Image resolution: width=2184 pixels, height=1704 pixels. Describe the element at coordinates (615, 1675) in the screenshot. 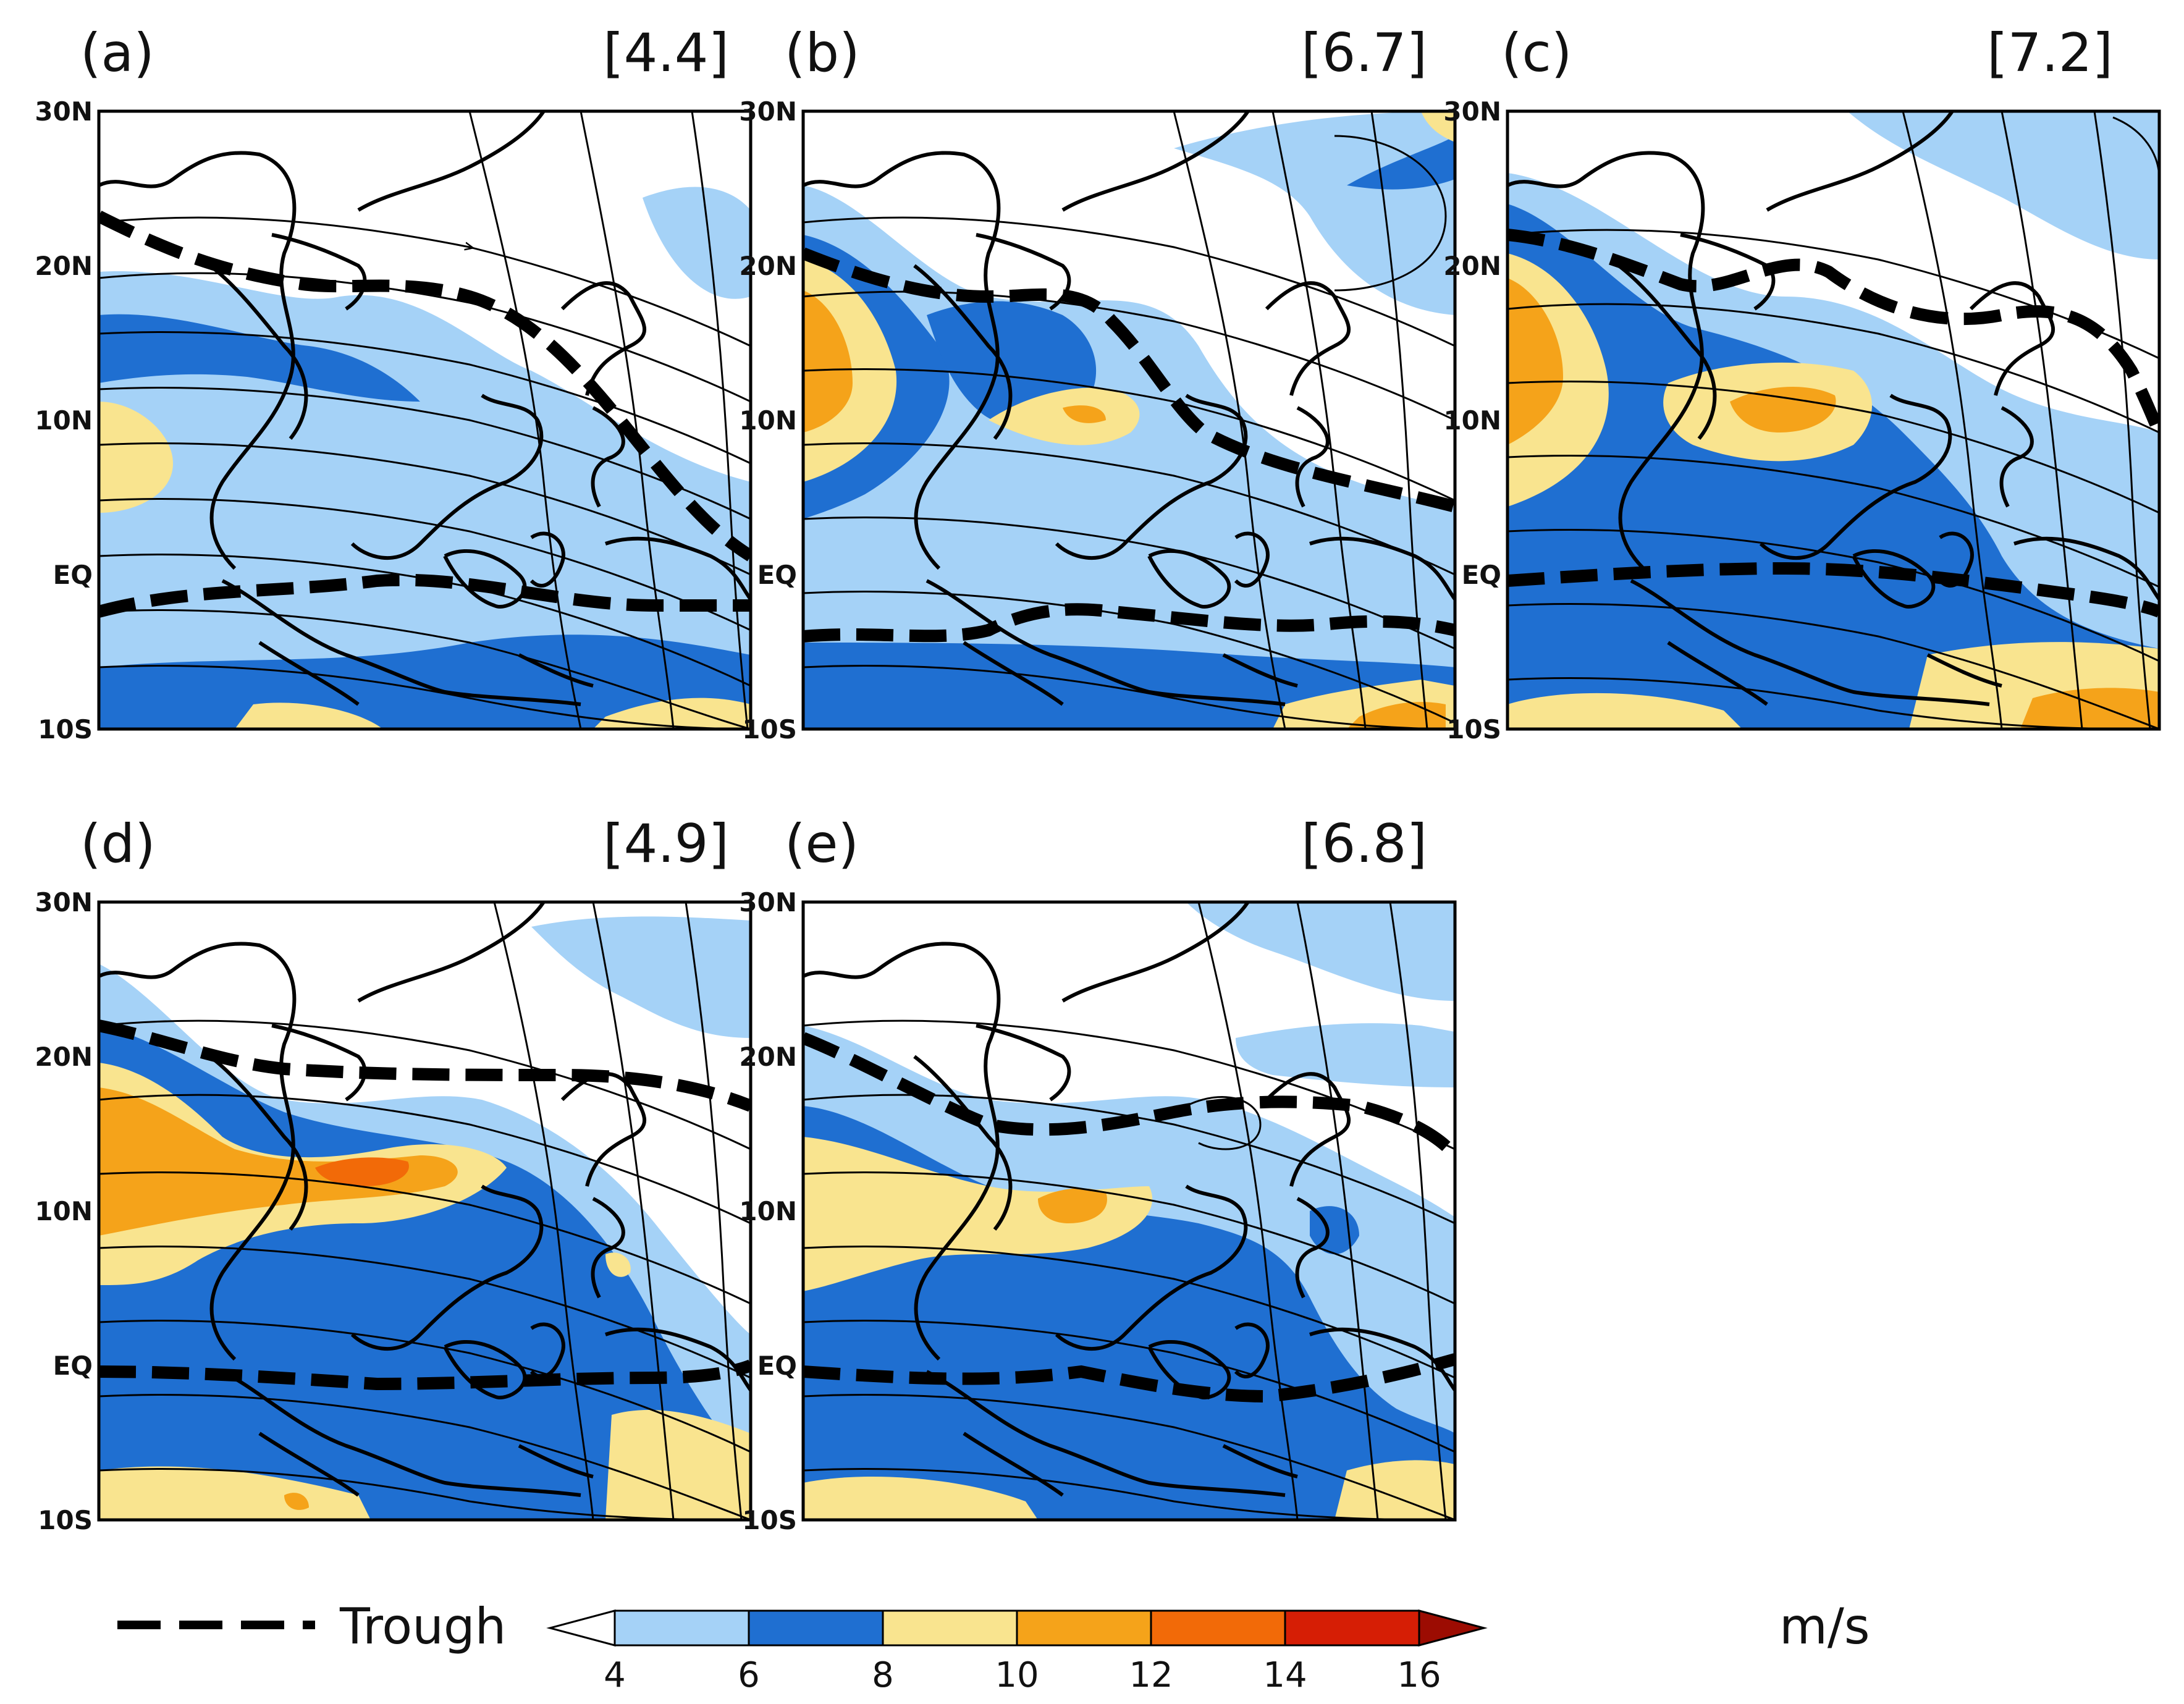

I see `colorbar-tick-4: 4` at that location.